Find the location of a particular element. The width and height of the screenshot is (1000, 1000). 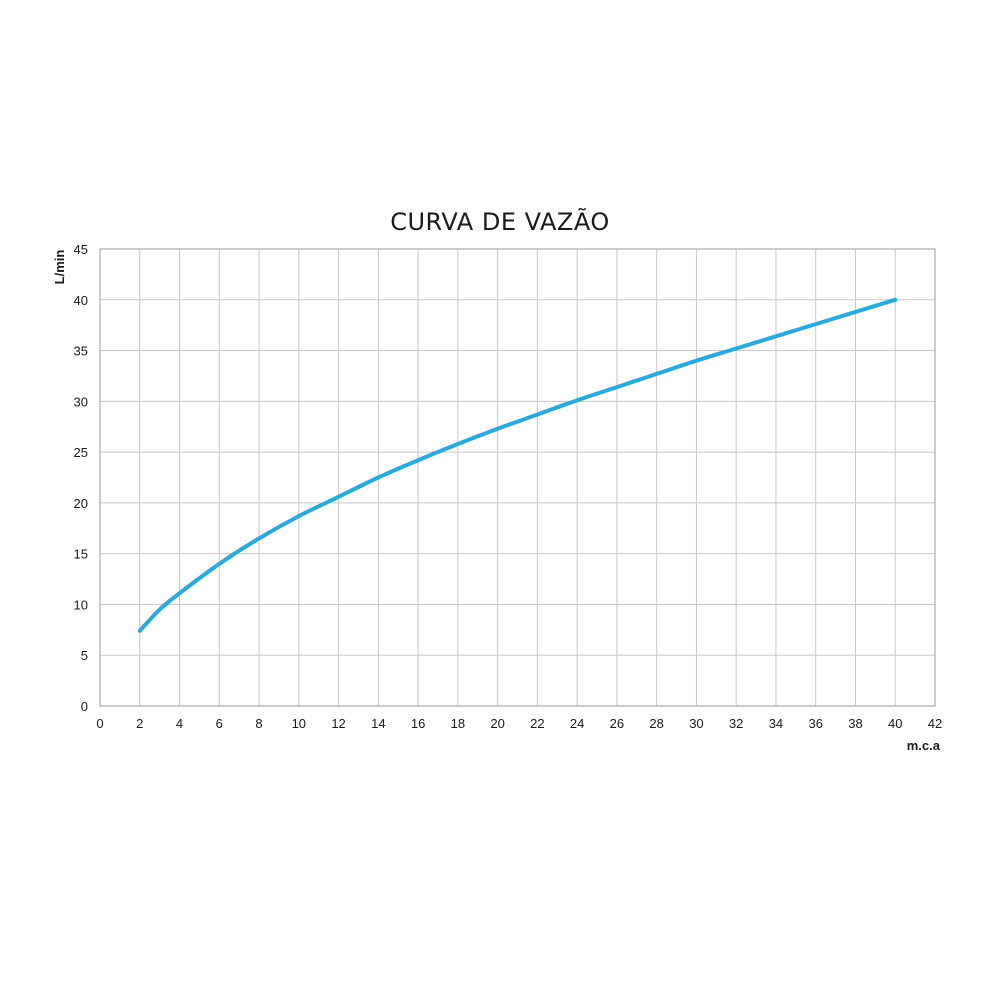

x-tick-label: 20 is located at coordinates (497, 723).